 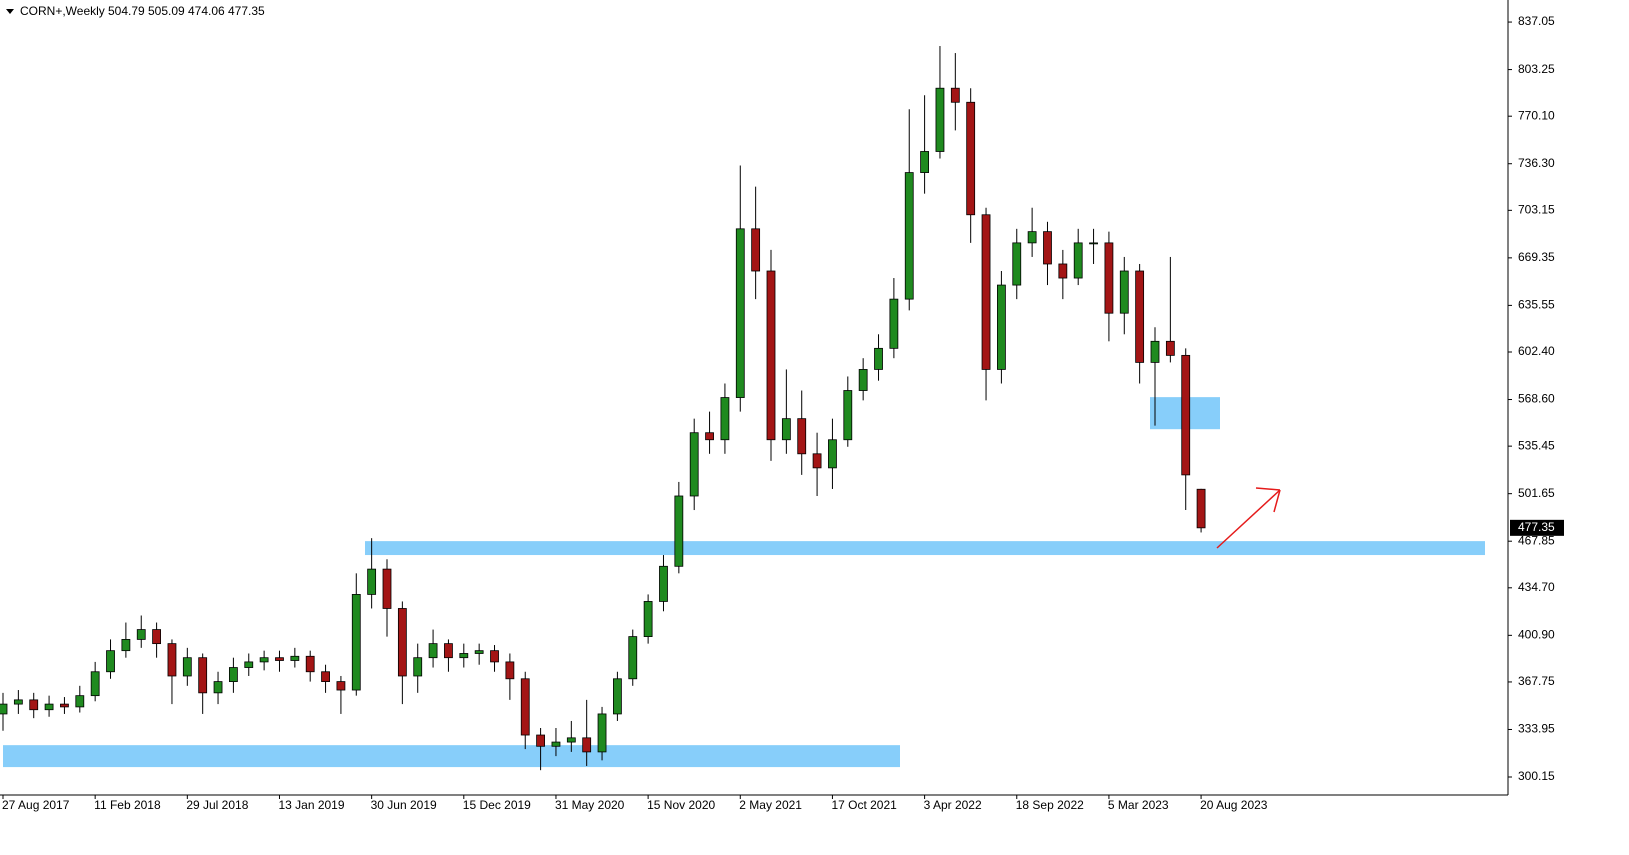 What do you see at coordinates (62, 11) in the screenshot?
I see `symbol-title: CORN+,Weekly` at bounding box center [62, 11].